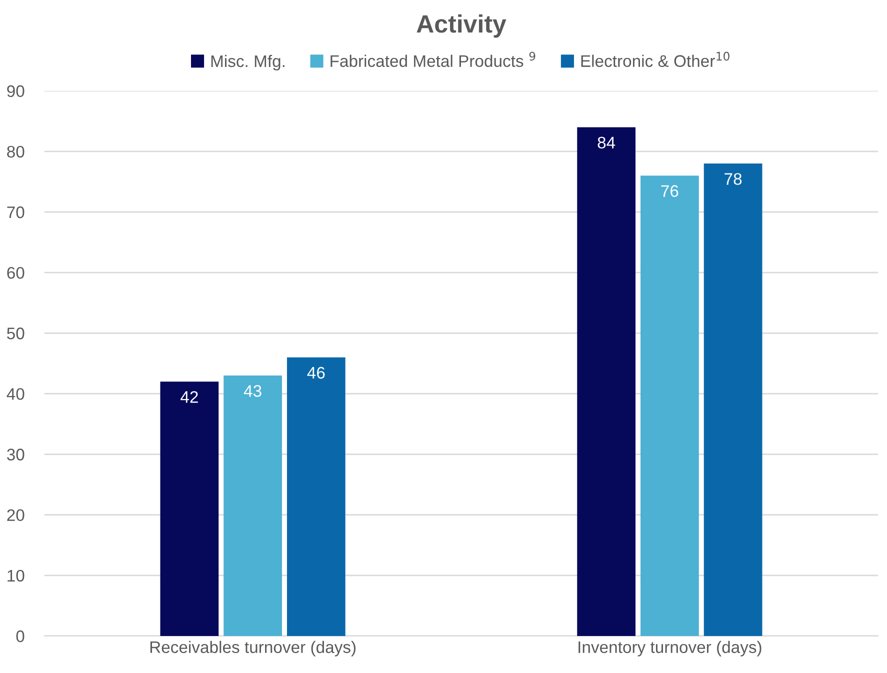 The height and width of the screenshot is (673, 887). I want to click on x-tick-label: Inventory turnover (days), so click(670, 648).